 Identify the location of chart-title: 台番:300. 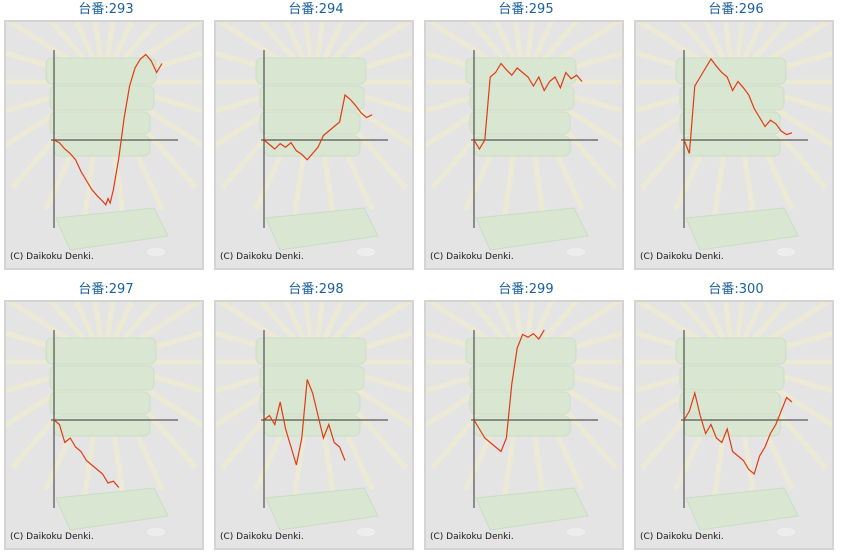
(736, 289).